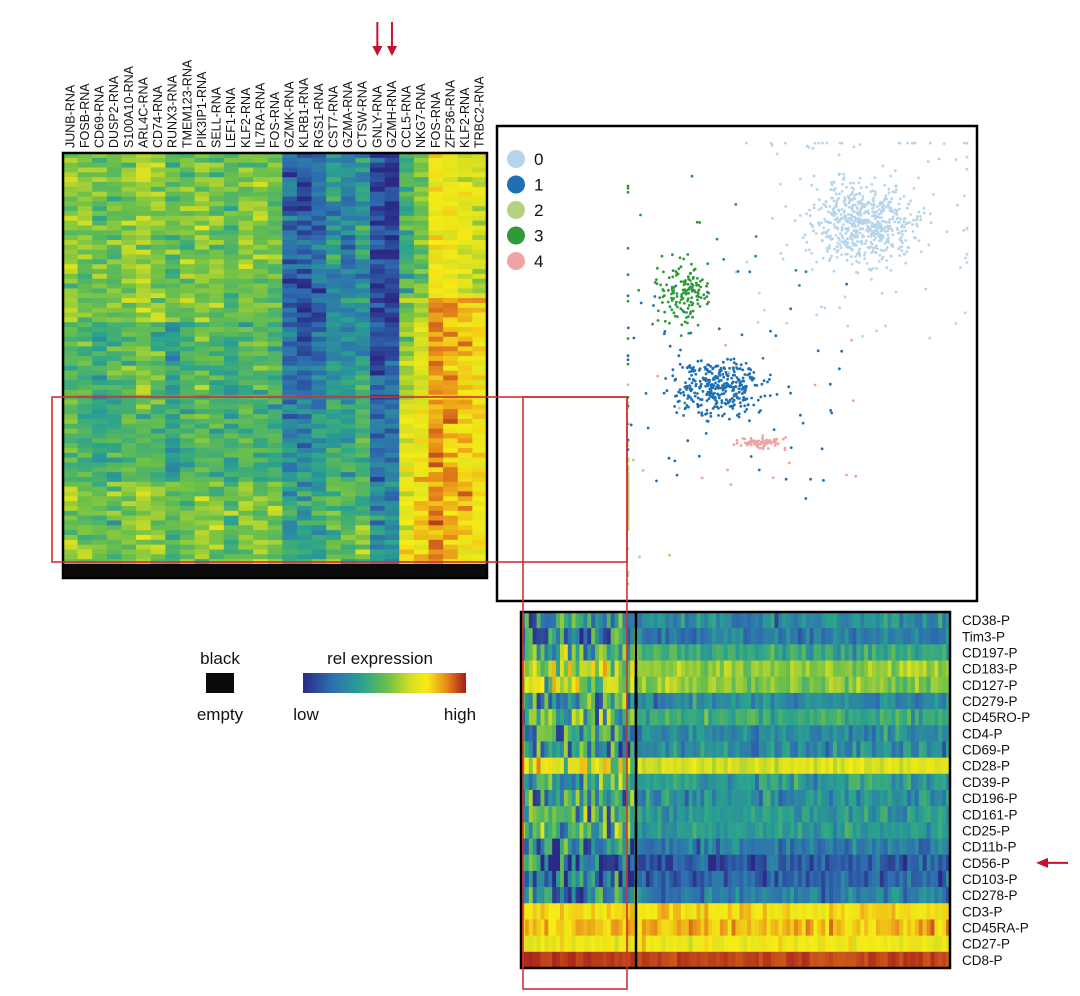 The width and height of the screenshot is (1080, 996). What do you see at coordinates (450, 113) in the screenshot?
I see `gene-label: ZFP36-RNA` at bounding box center [450, 113].